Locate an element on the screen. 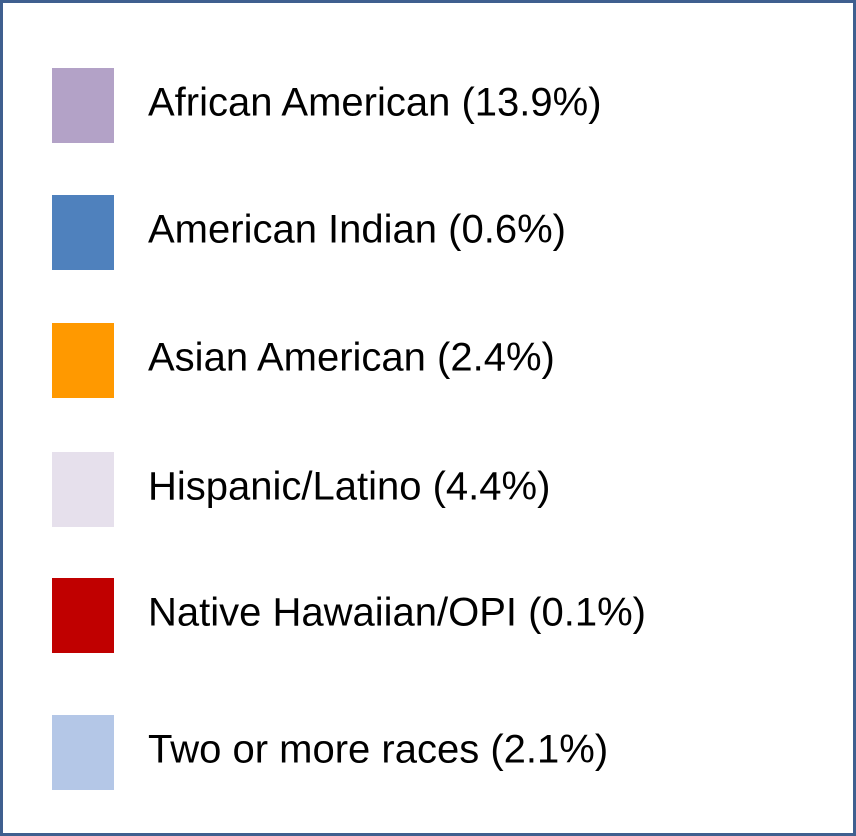  legend-label: African American (13.9%) is located at coordinates (375, 103).